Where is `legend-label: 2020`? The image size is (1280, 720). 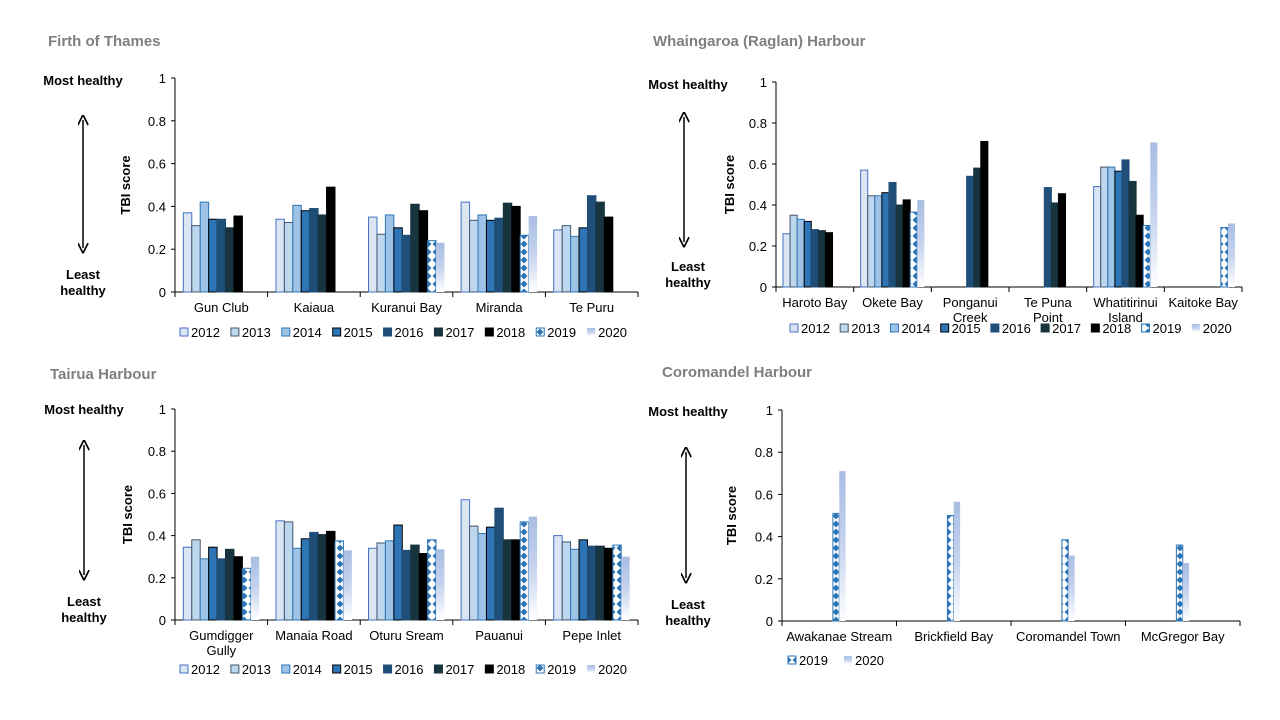
legend-label: 2020 is located at coordinates (612, 332).